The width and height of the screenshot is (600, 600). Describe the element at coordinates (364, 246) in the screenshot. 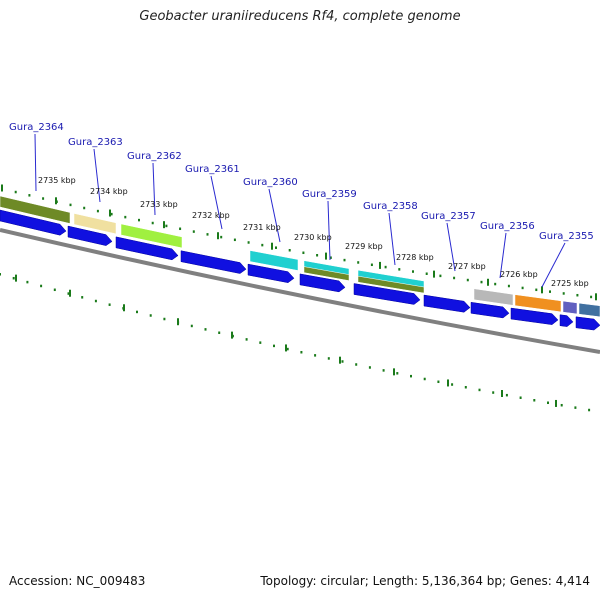

I see `kbp-label: 2729 kbp` at that location.